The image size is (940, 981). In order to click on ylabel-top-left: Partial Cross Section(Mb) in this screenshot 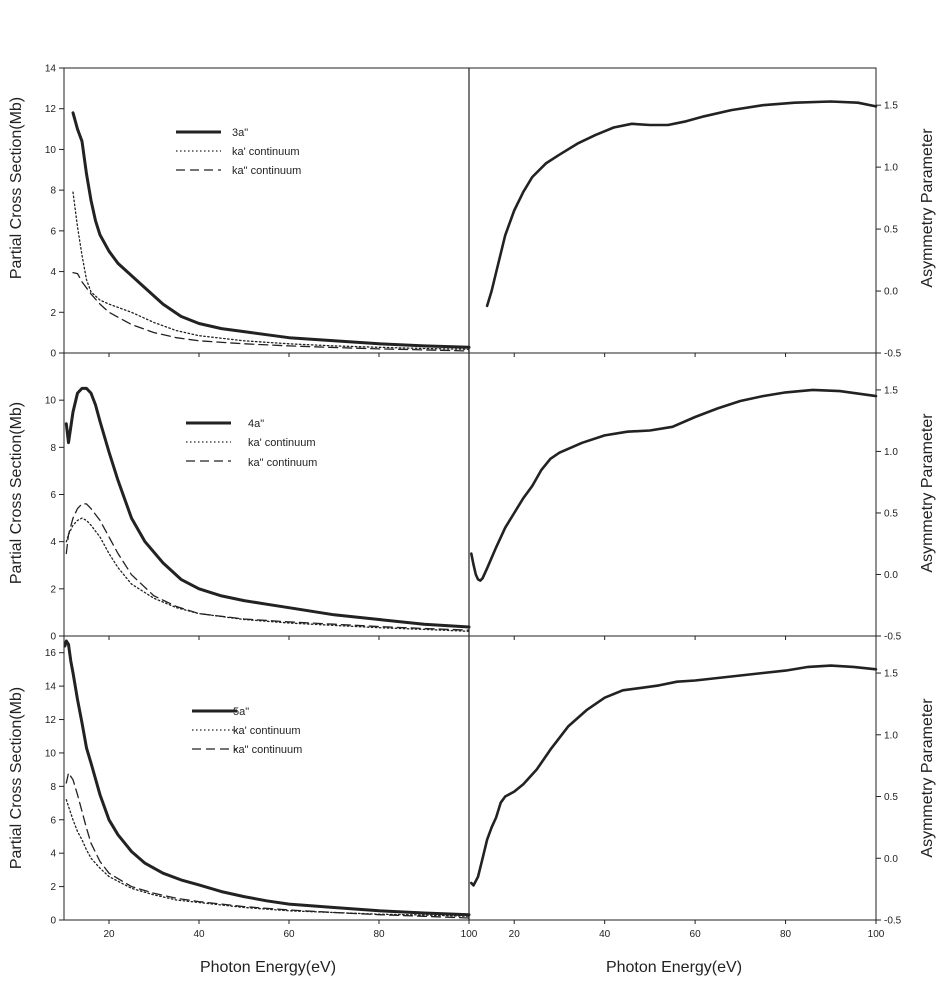, I will do `click(16, 188)`.